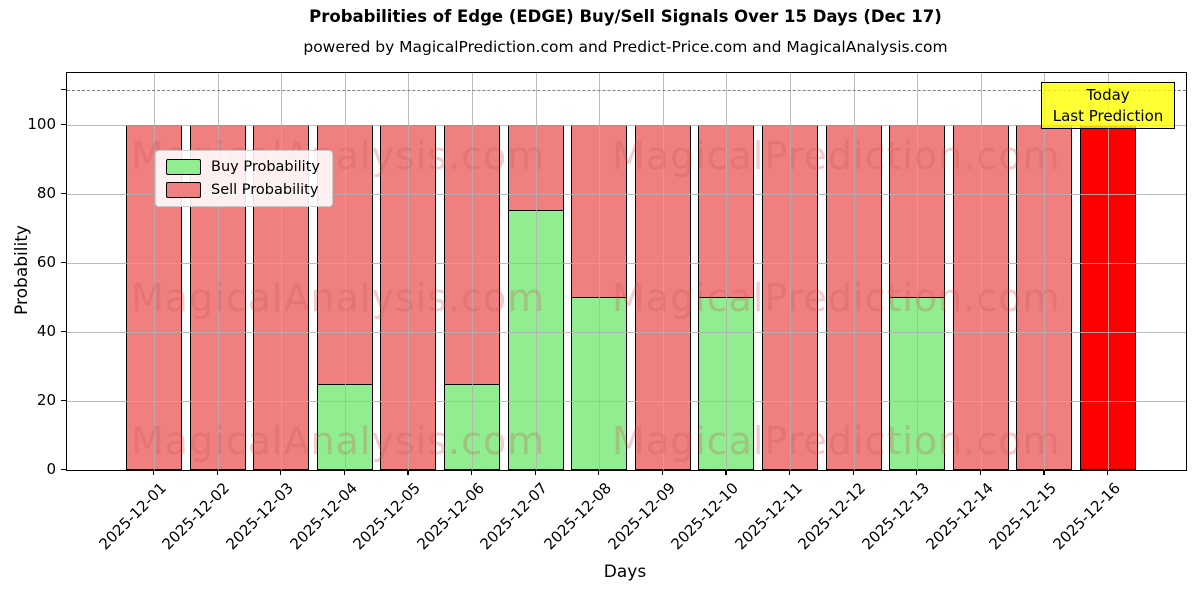 This screenshot has width=1200, height=600. What do you see at coordinates (1023, 516) in the screenshot?
I see `x-tick-label: 2025-12-15` at bounding box center [1023, 516].